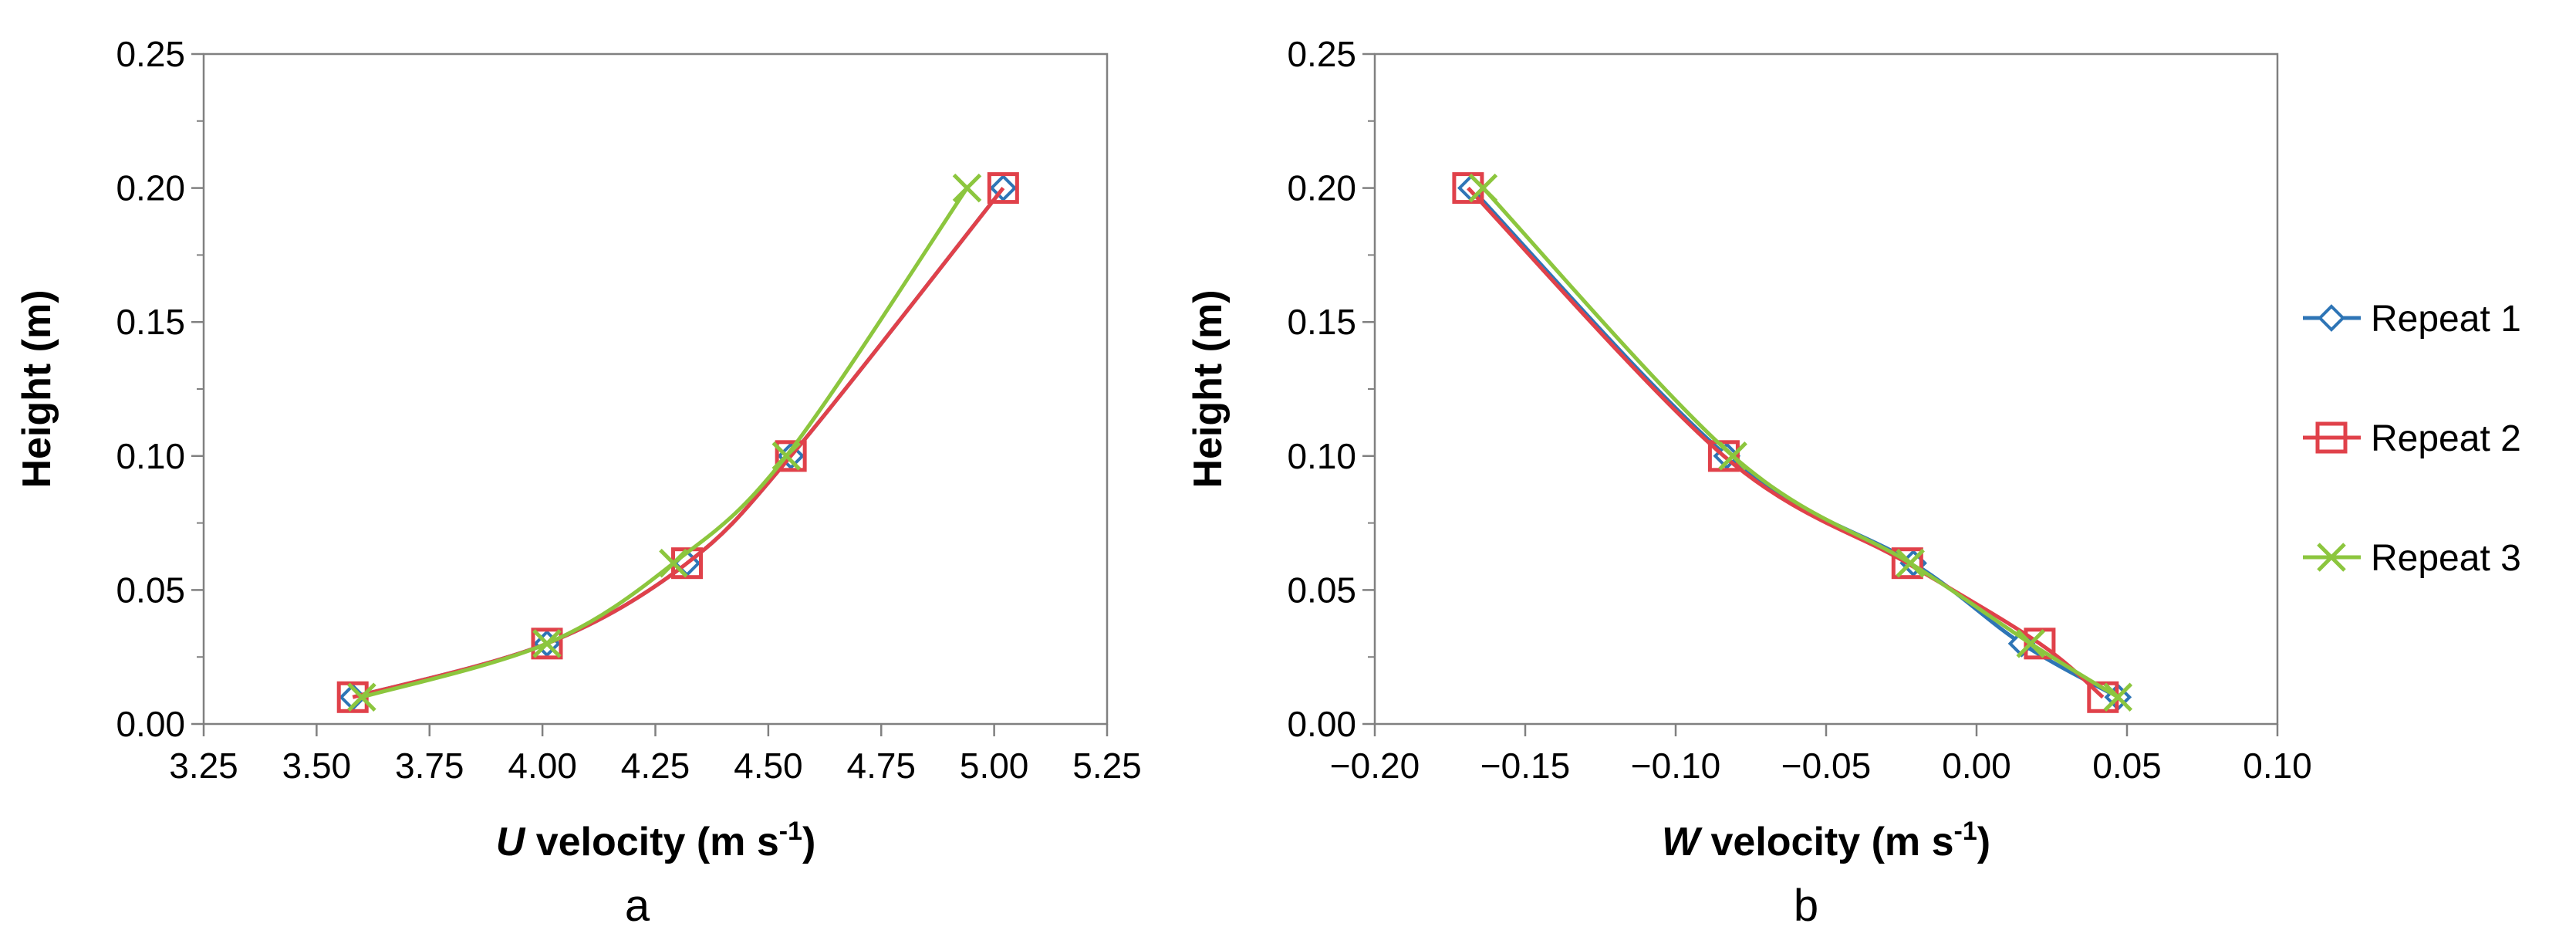 This screenshot has height=937, width=2576. What do you see at coordinates (769, 766) in the screenshot?
I see `x-tick-label: 4.50` at bounding box center [769, 766].